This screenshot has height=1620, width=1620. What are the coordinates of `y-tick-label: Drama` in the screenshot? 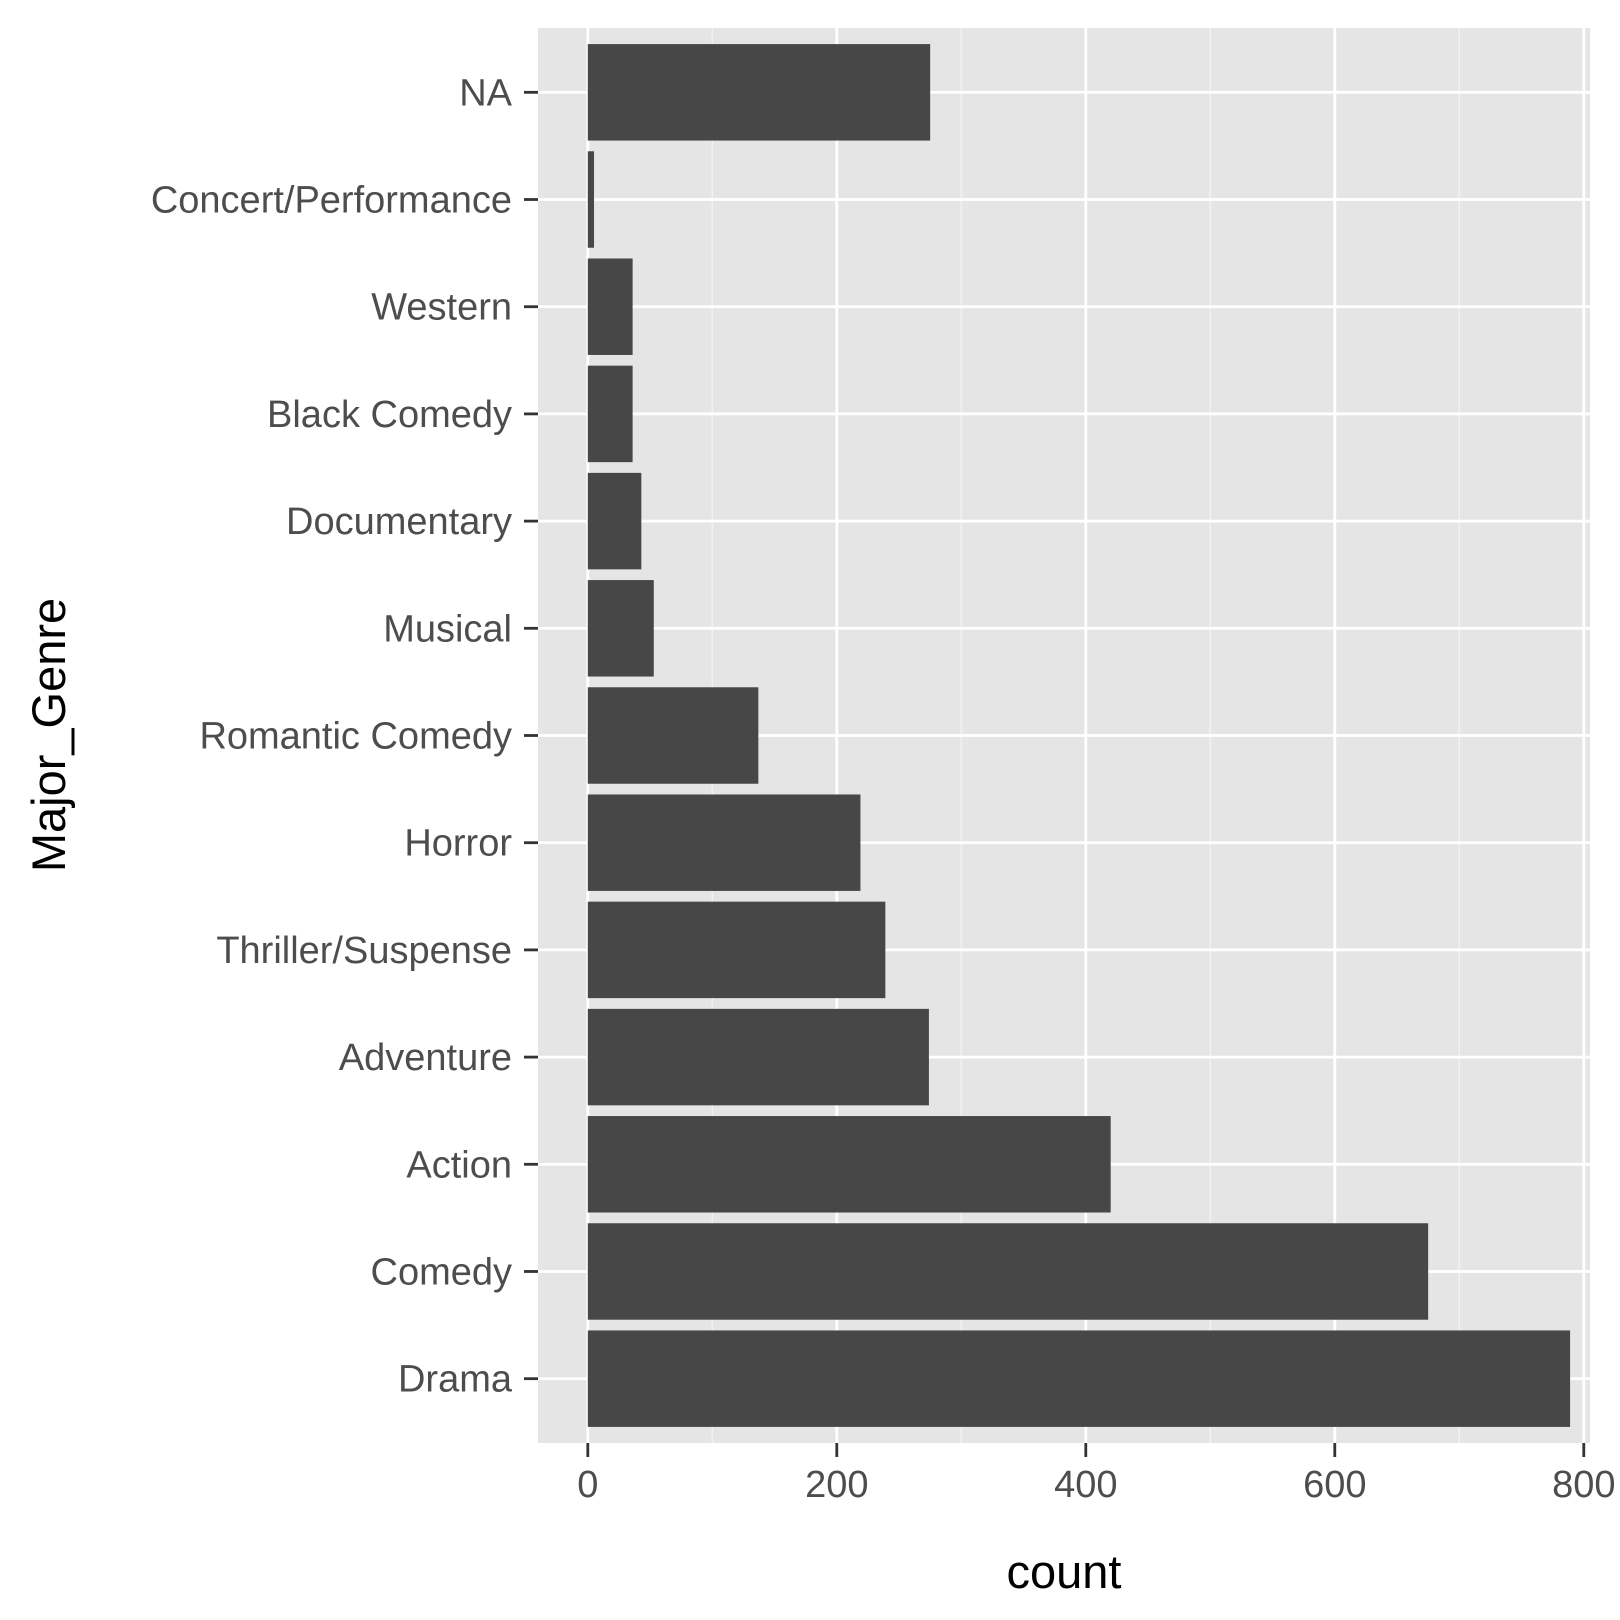 It's located at (455, 1380).